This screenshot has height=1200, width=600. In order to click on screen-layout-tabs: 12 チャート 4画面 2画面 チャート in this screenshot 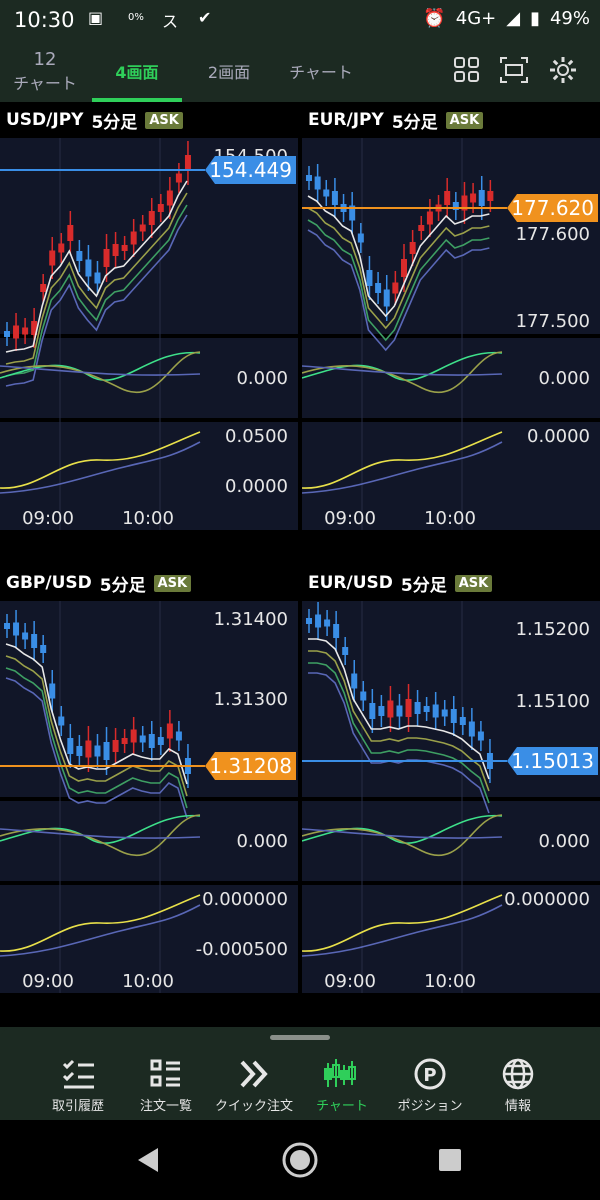, I will do `click(300, 71)`.